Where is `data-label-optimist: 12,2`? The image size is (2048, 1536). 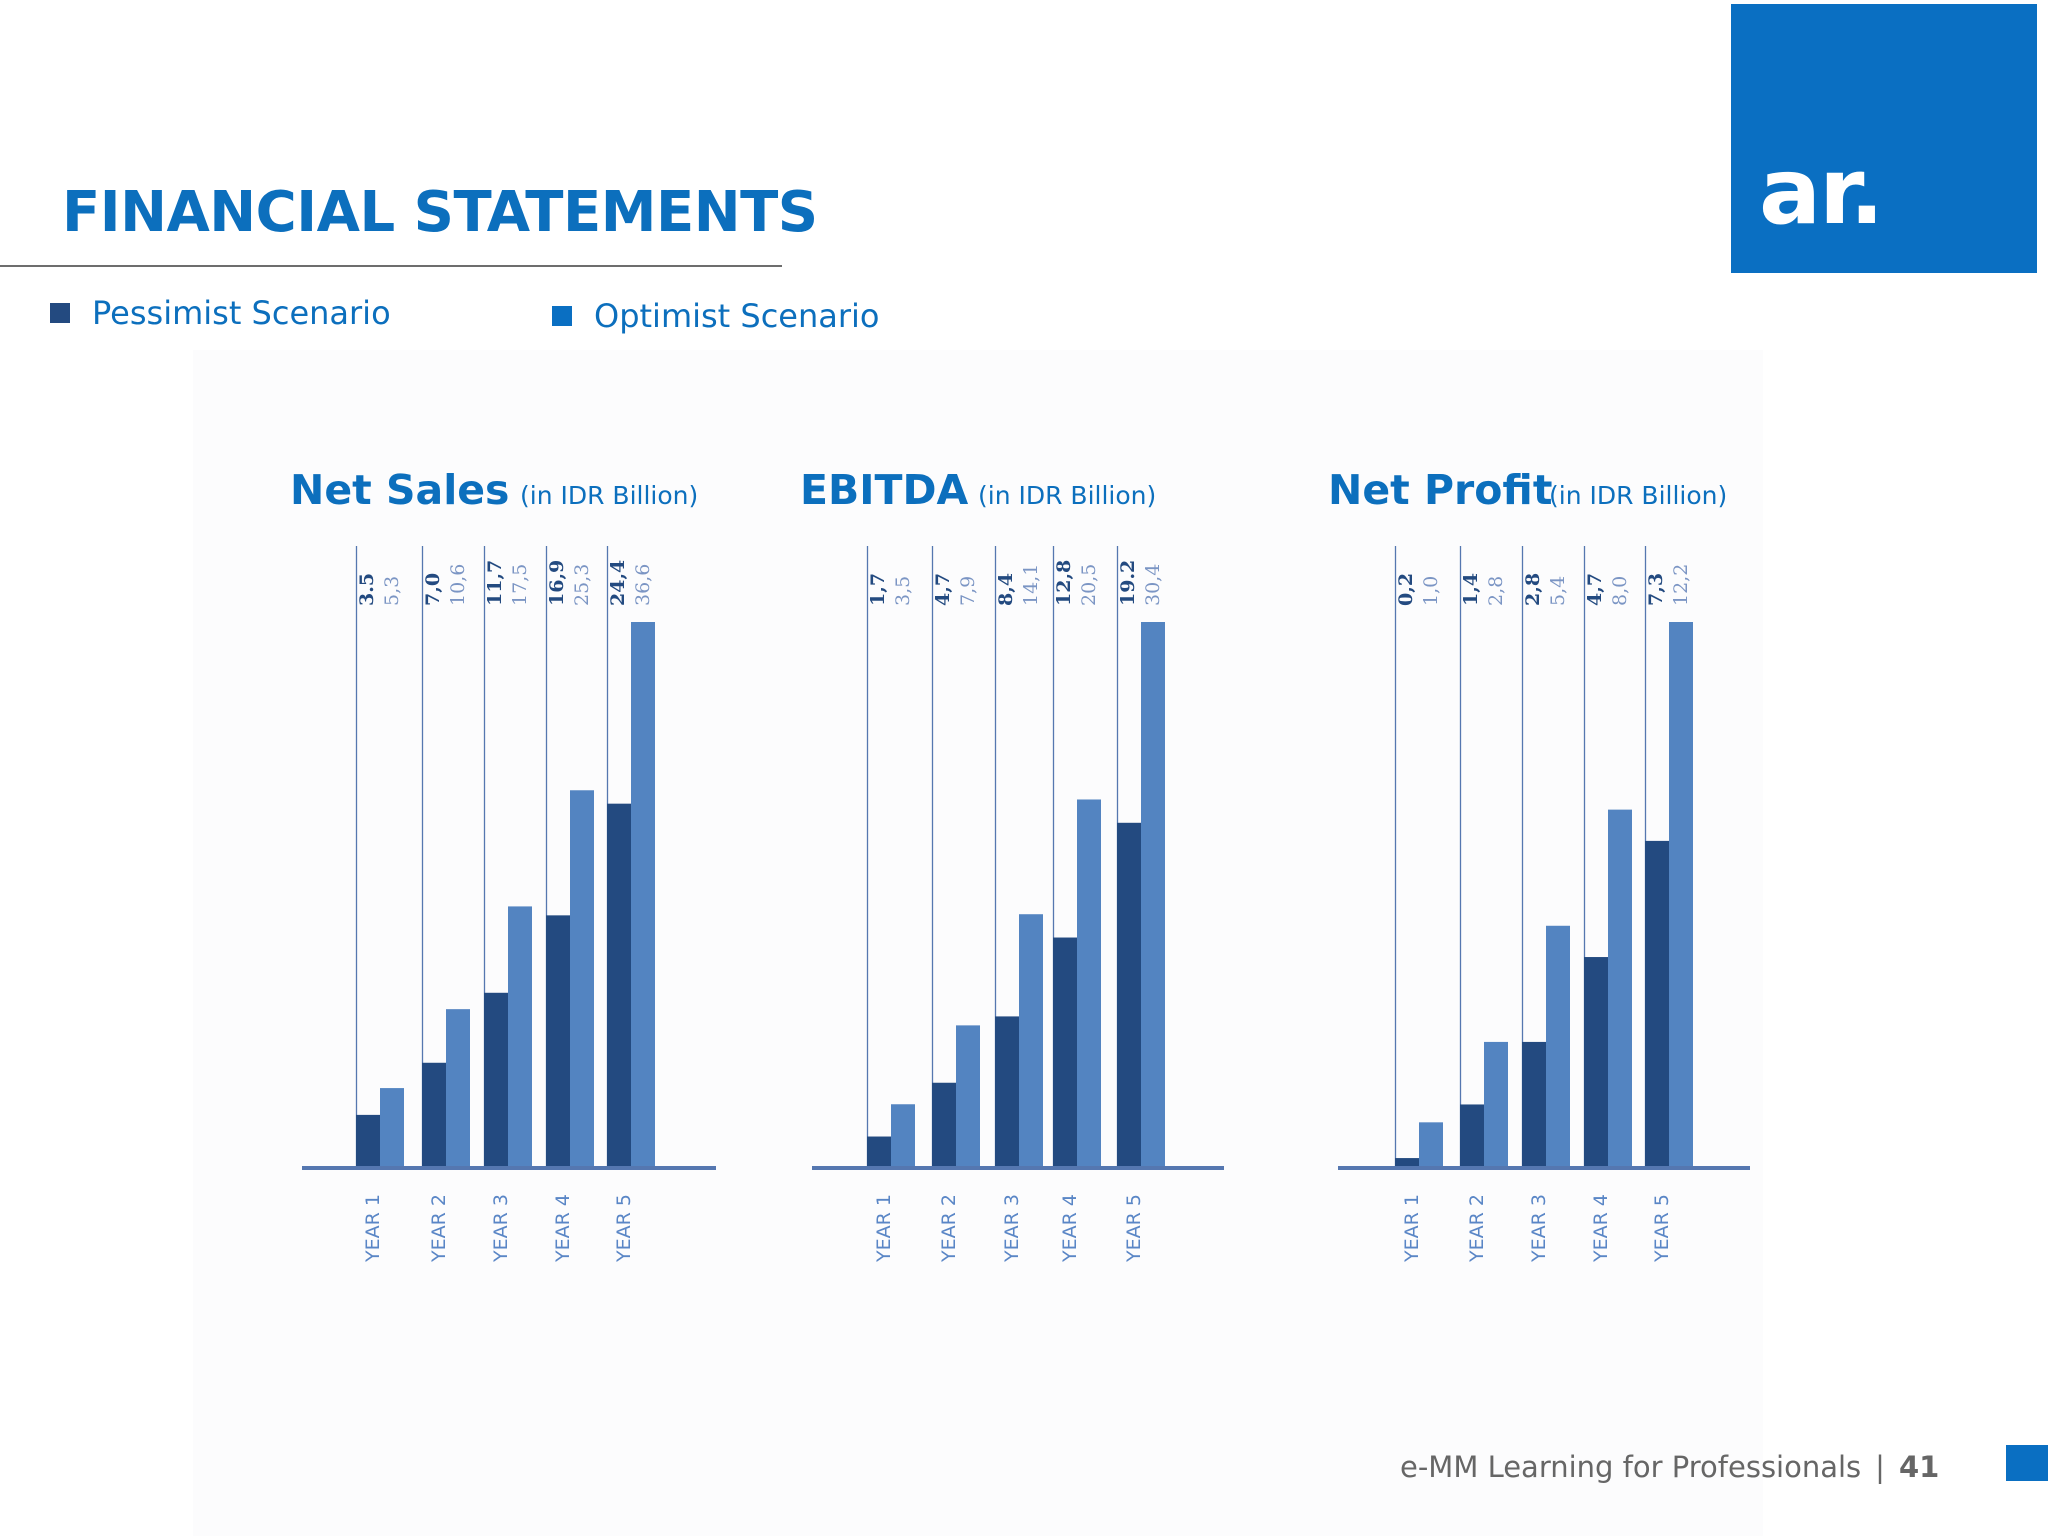
data-label-optimist: 12,2 is located at coordinates (1681, 585).